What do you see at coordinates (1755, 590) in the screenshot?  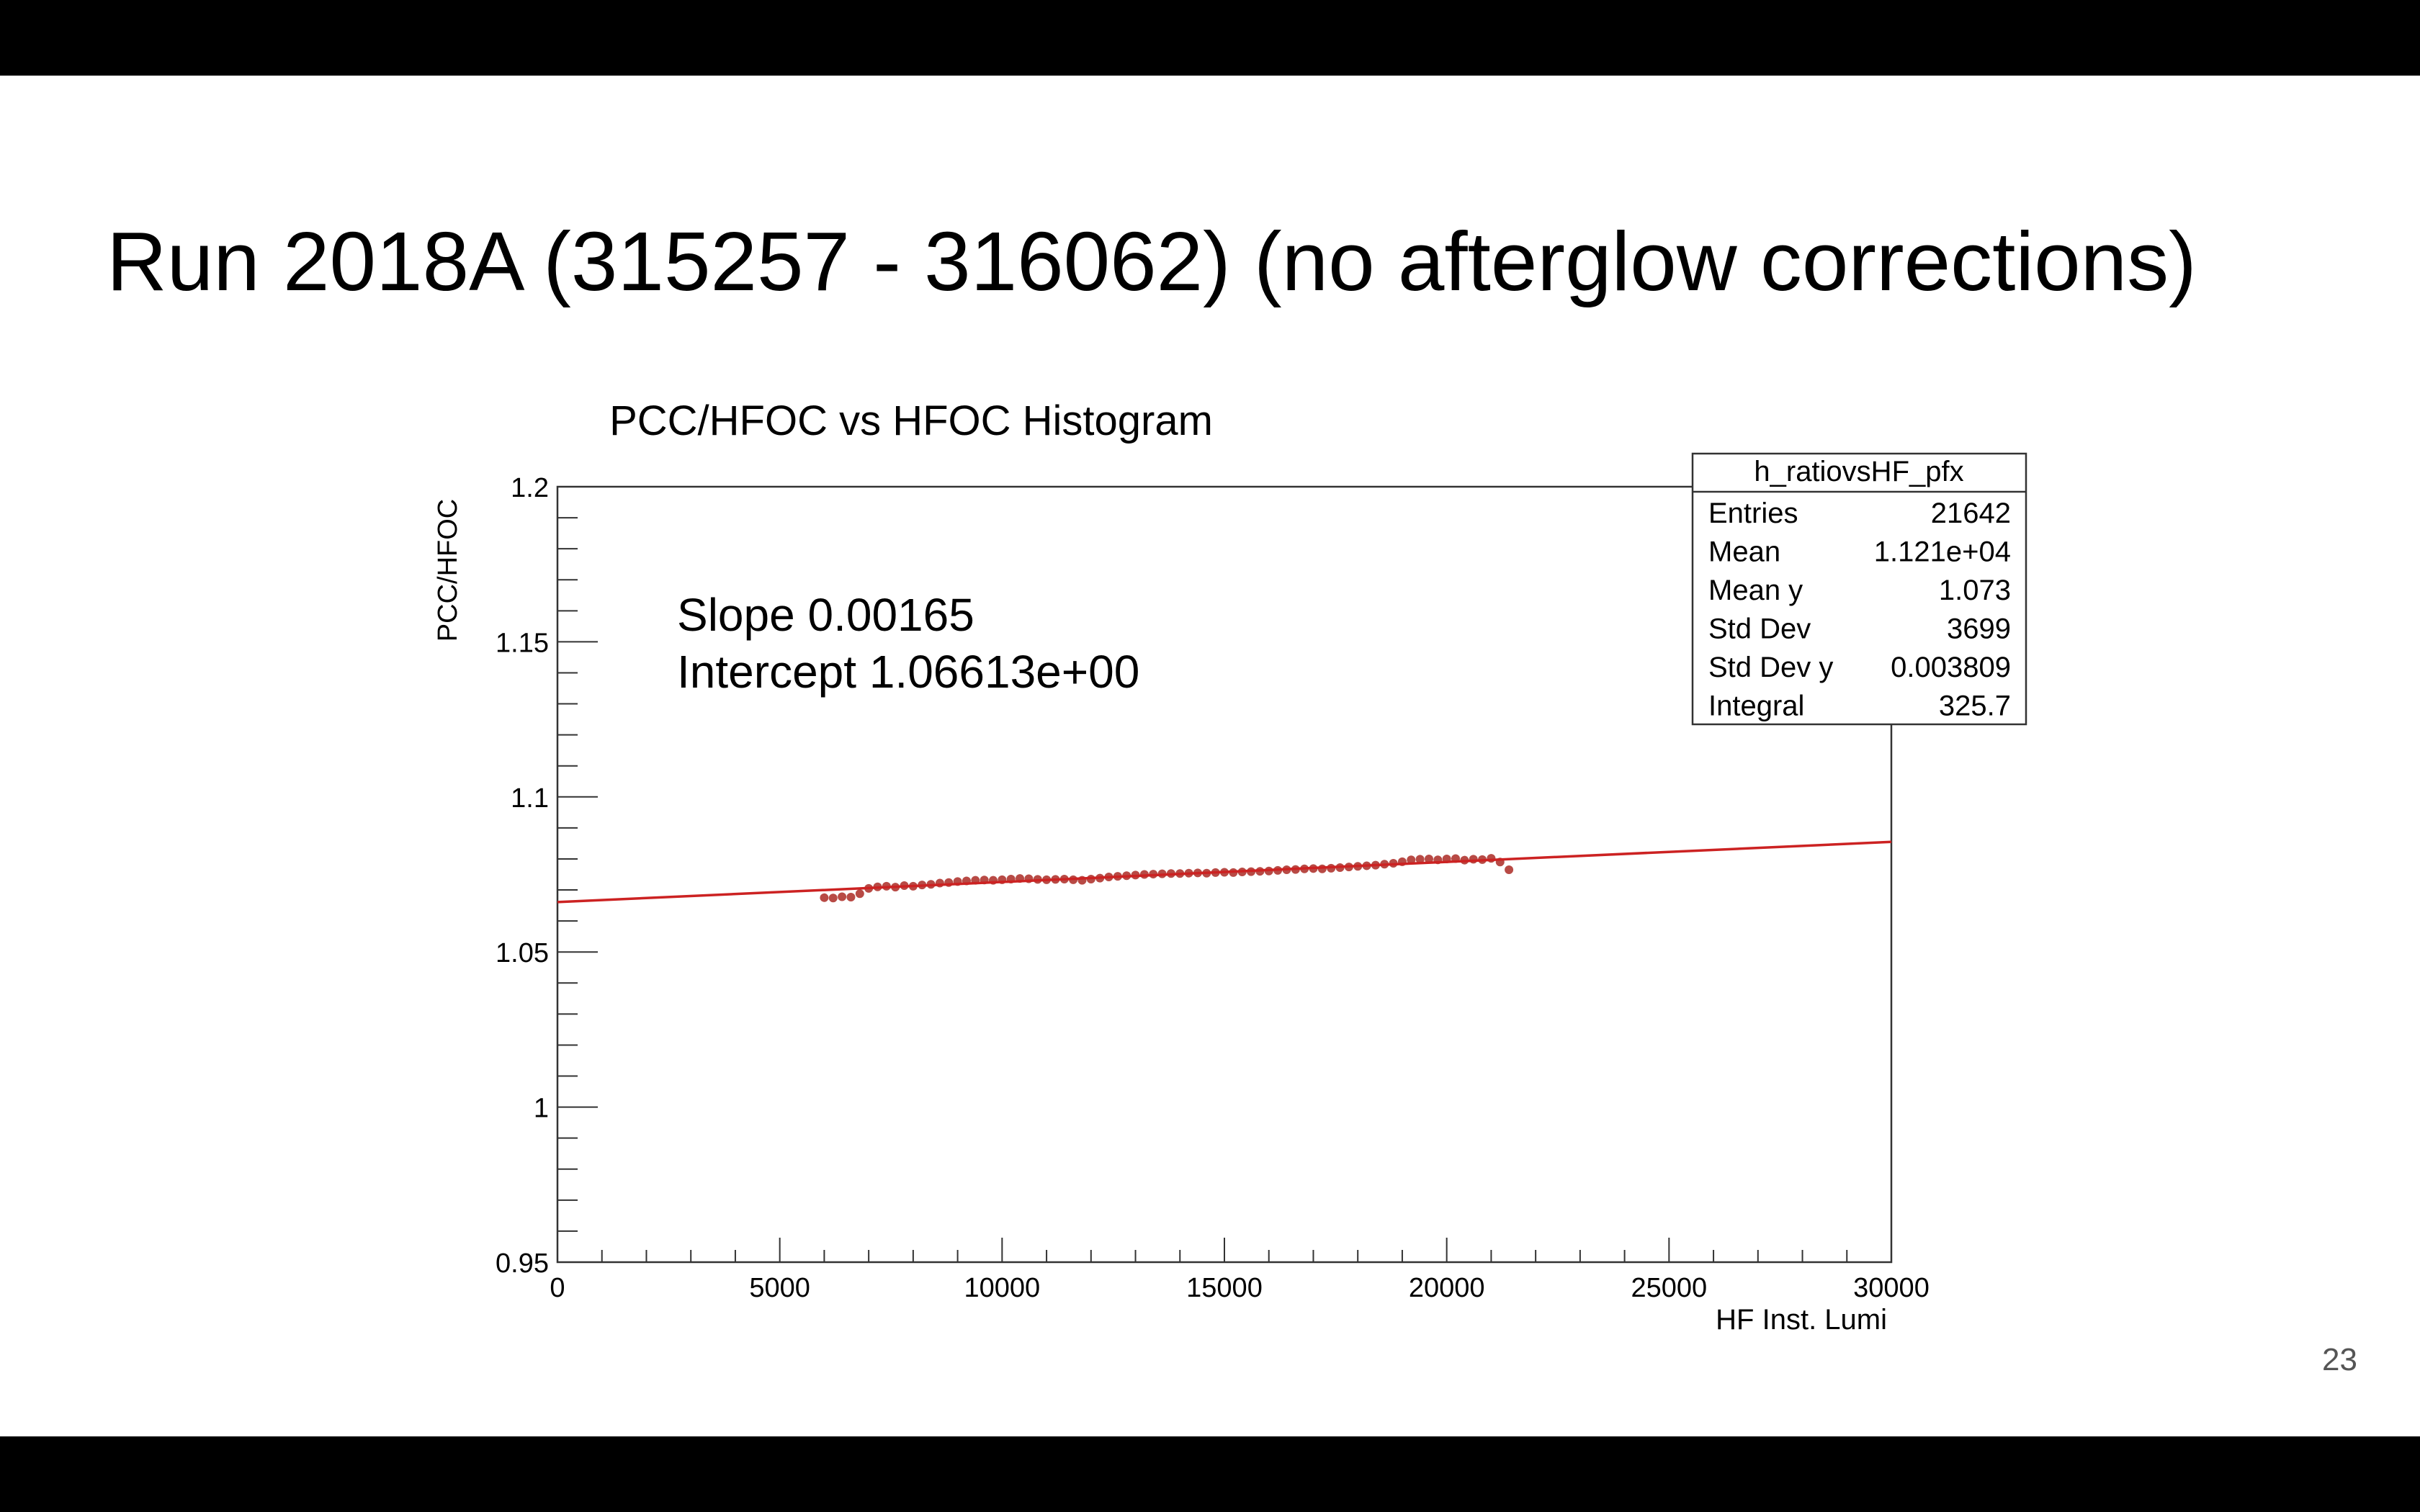 I see `stats-row-label: Mean y` at bounding box center [1755, 590].